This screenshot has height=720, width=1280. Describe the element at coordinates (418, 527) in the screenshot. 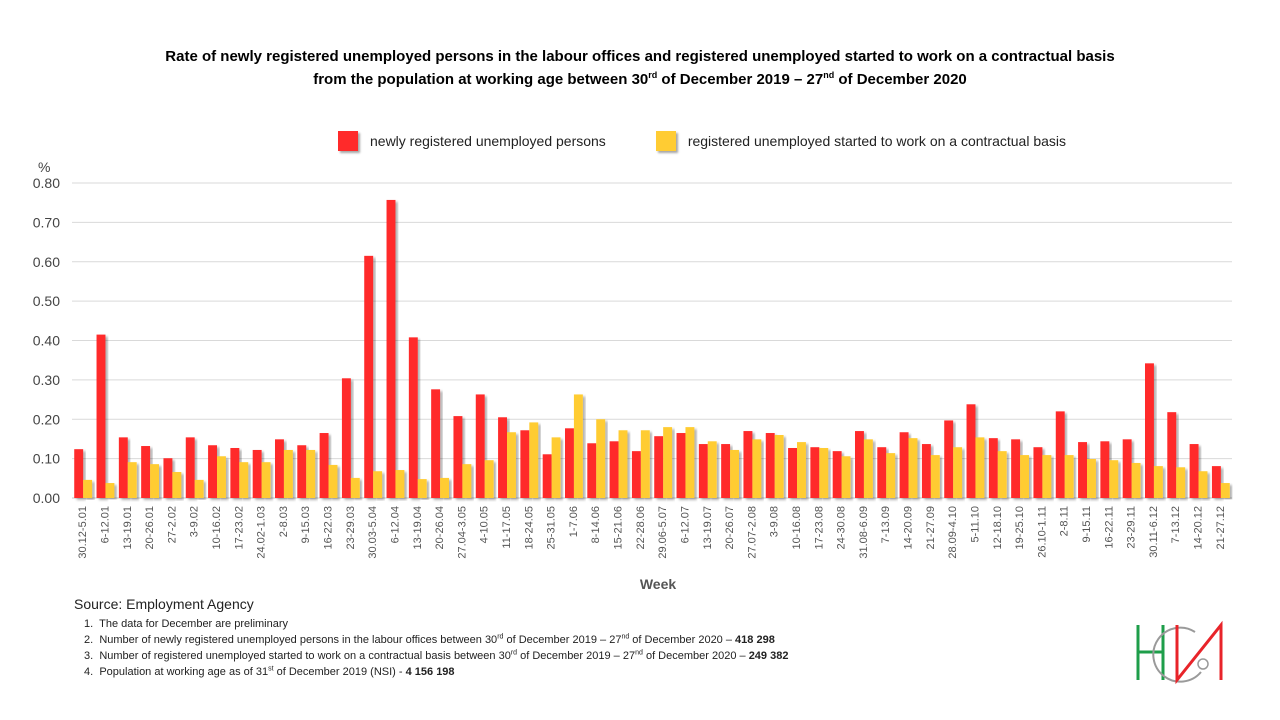

I see `x-tick-label: 13-19.04` at that location.